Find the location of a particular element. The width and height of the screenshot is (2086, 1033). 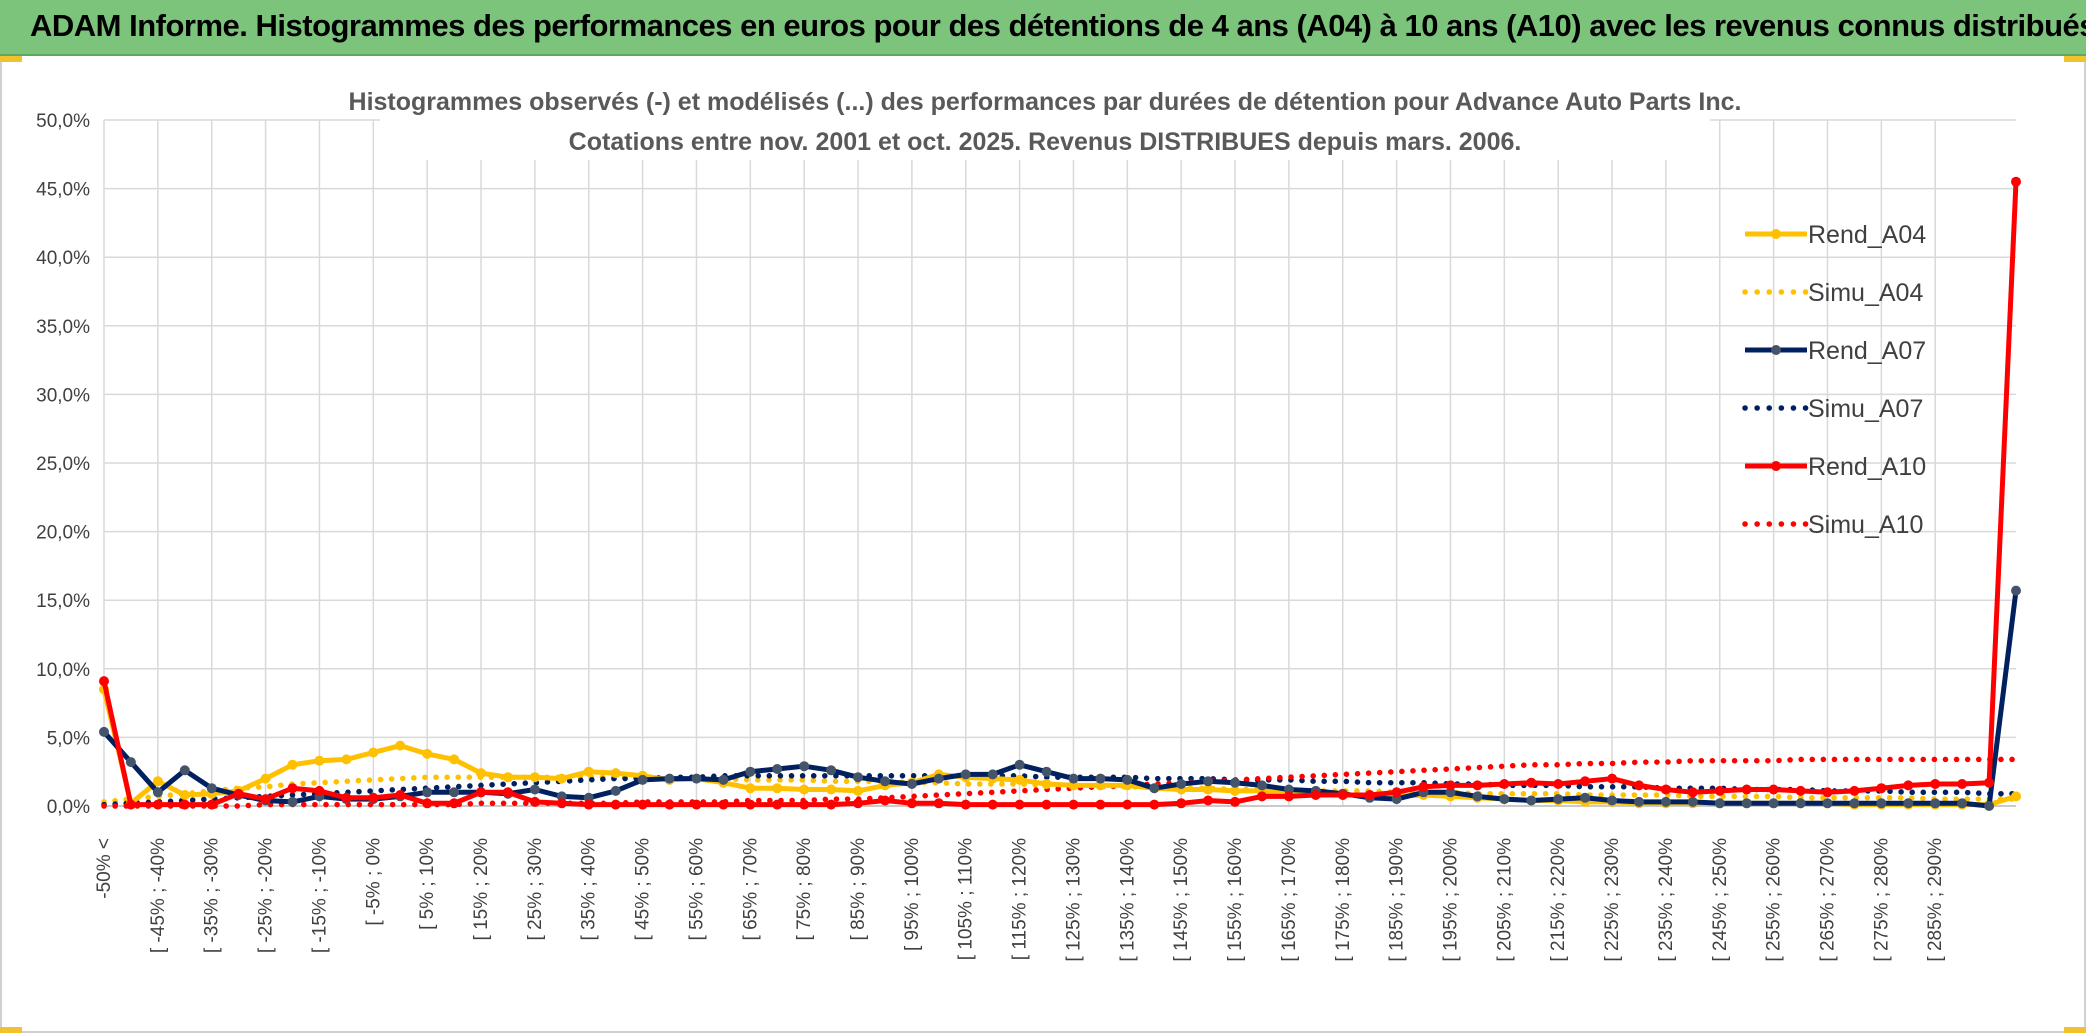

x-tick-label: [ 15% ; 20% is located at coordinates (481, 889).